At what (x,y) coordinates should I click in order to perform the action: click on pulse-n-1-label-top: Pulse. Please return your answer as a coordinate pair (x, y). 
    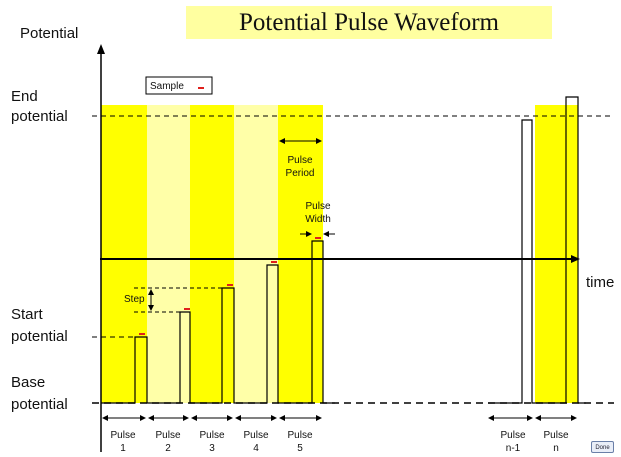
    Looking at the image, I should click on (512, 435).